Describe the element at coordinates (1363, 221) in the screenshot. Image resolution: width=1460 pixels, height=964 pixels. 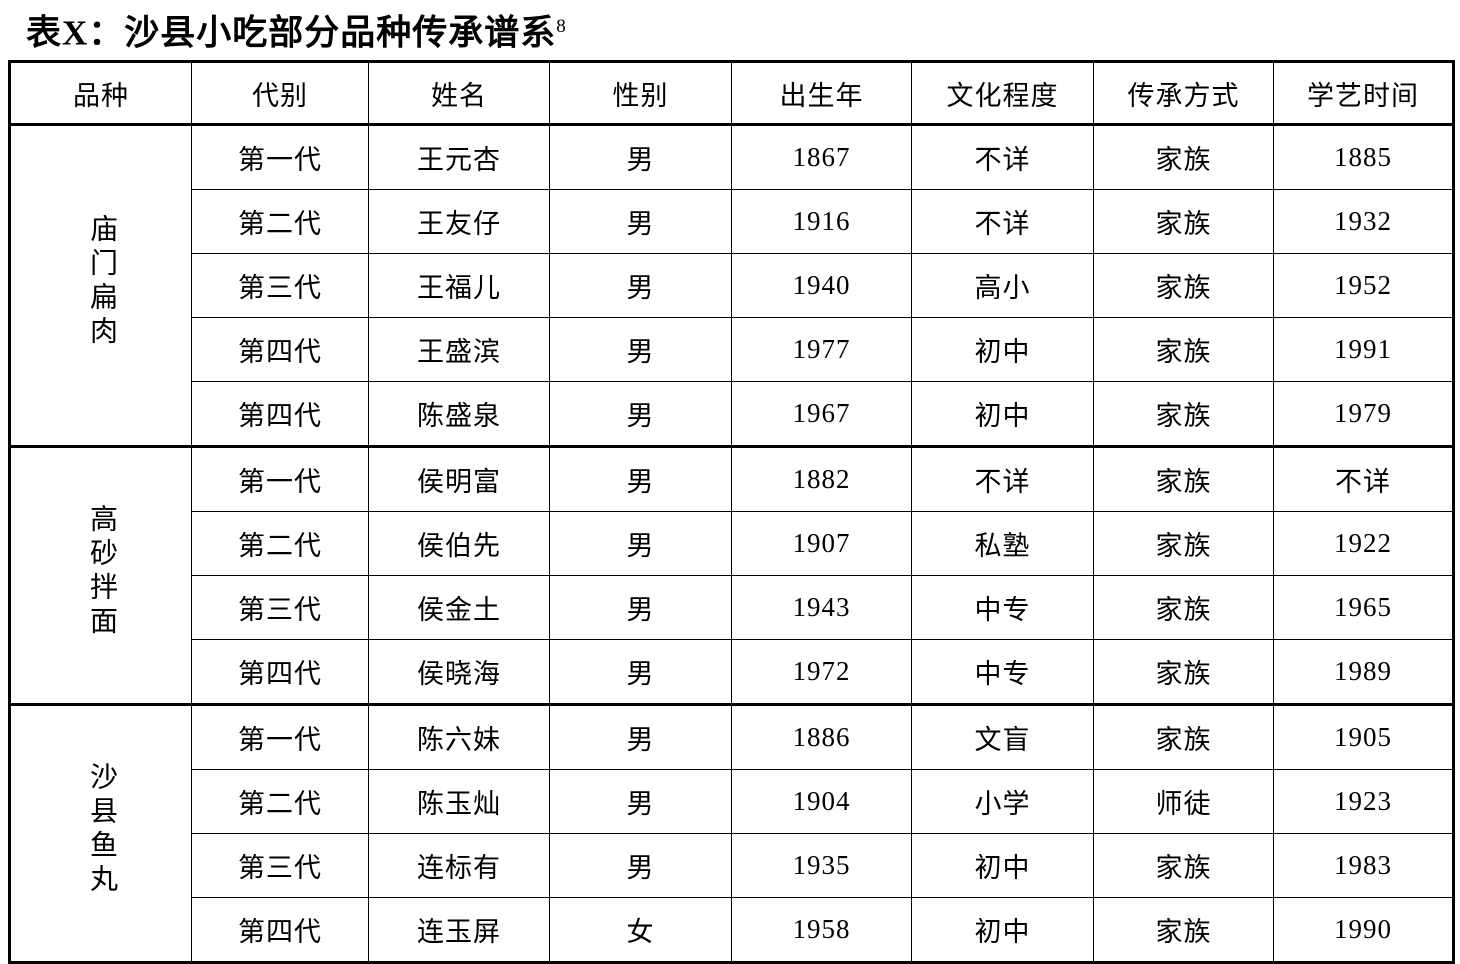
I see `cell-learn-year: 1932` at that location.